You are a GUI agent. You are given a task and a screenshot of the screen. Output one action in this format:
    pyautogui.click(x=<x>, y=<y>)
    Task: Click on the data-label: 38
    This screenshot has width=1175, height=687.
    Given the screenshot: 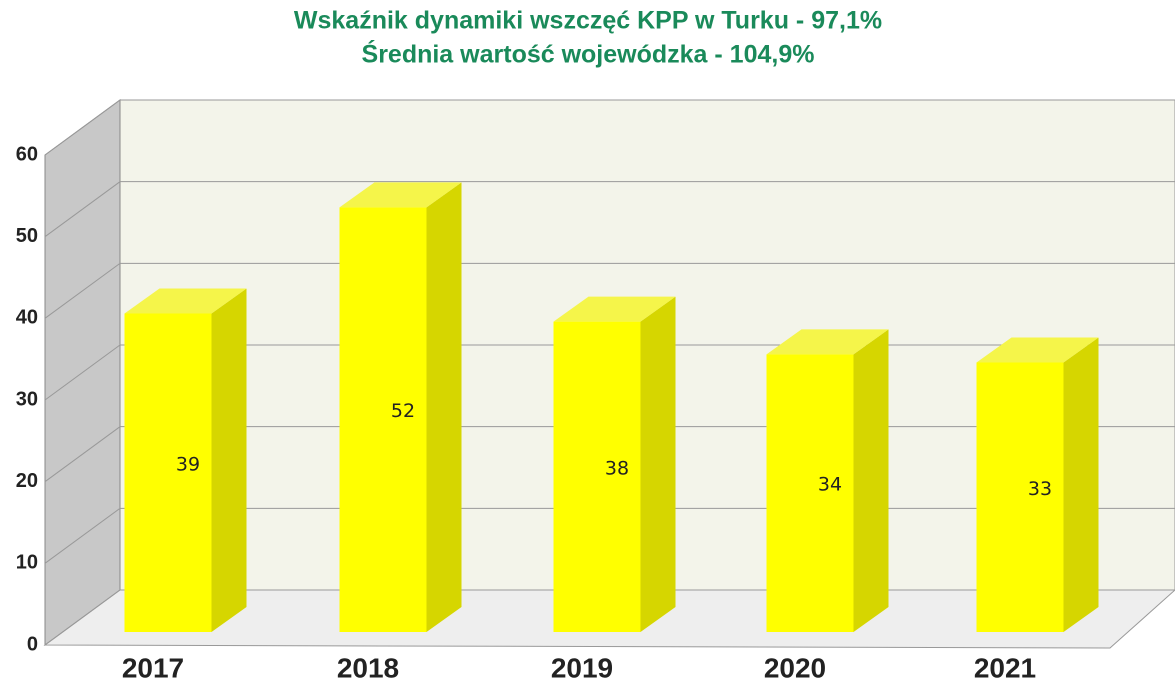 What is the action you would take?
    pyautogui.click(x=617, y=468)
    